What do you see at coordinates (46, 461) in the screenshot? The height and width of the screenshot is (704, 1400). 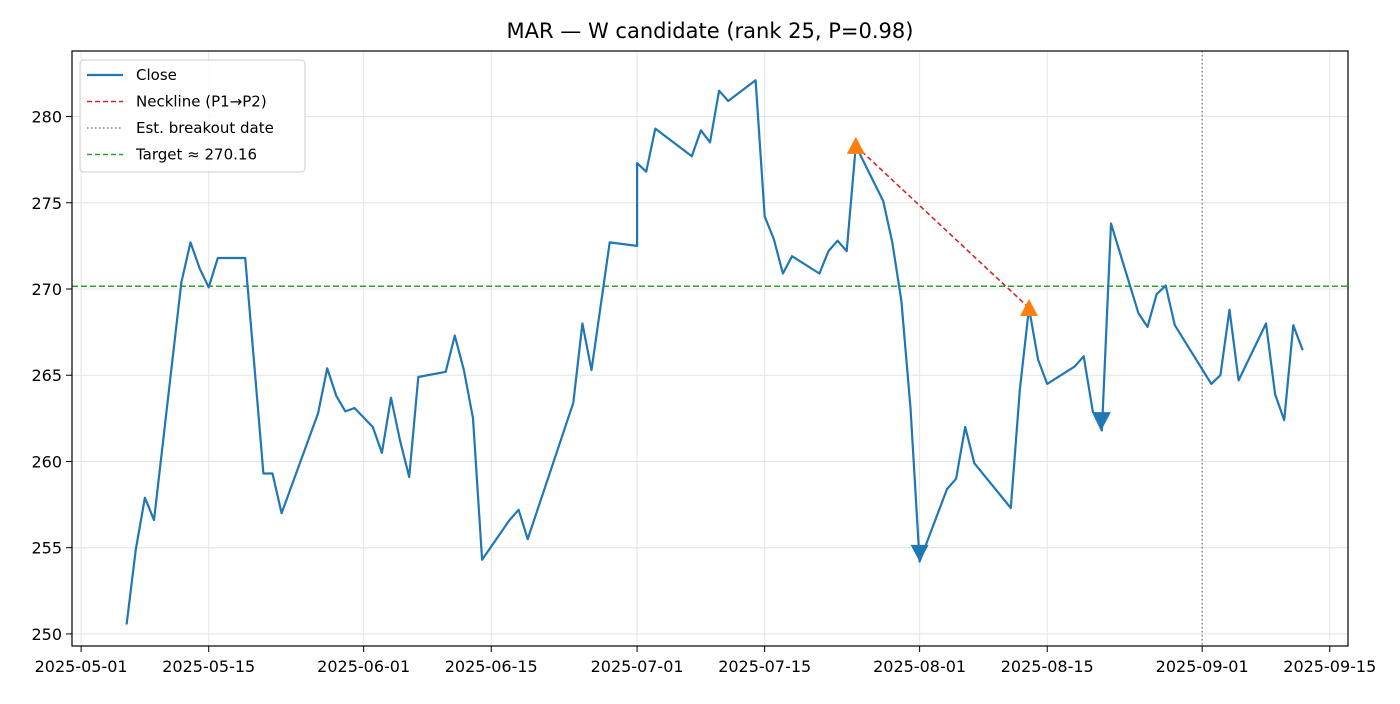 I see `y-tick-label: 260` at bounding box center [46, 461].